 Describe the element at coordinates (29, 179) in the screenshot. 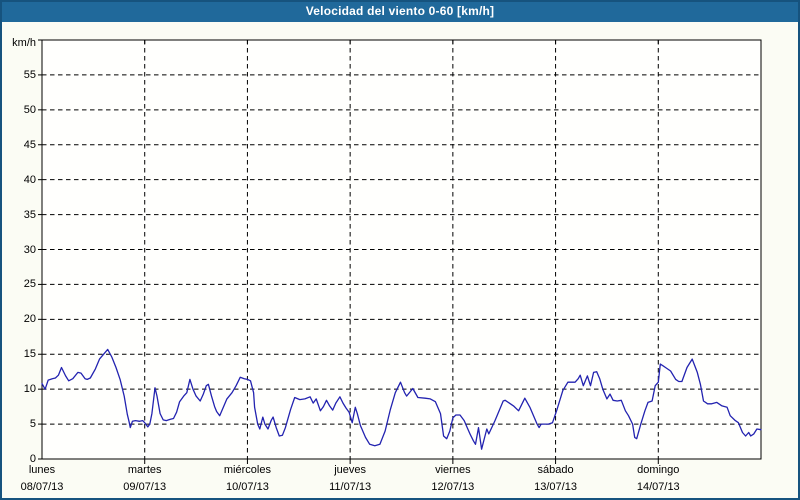

I see `y-axis-tick-label: 40` at that location.